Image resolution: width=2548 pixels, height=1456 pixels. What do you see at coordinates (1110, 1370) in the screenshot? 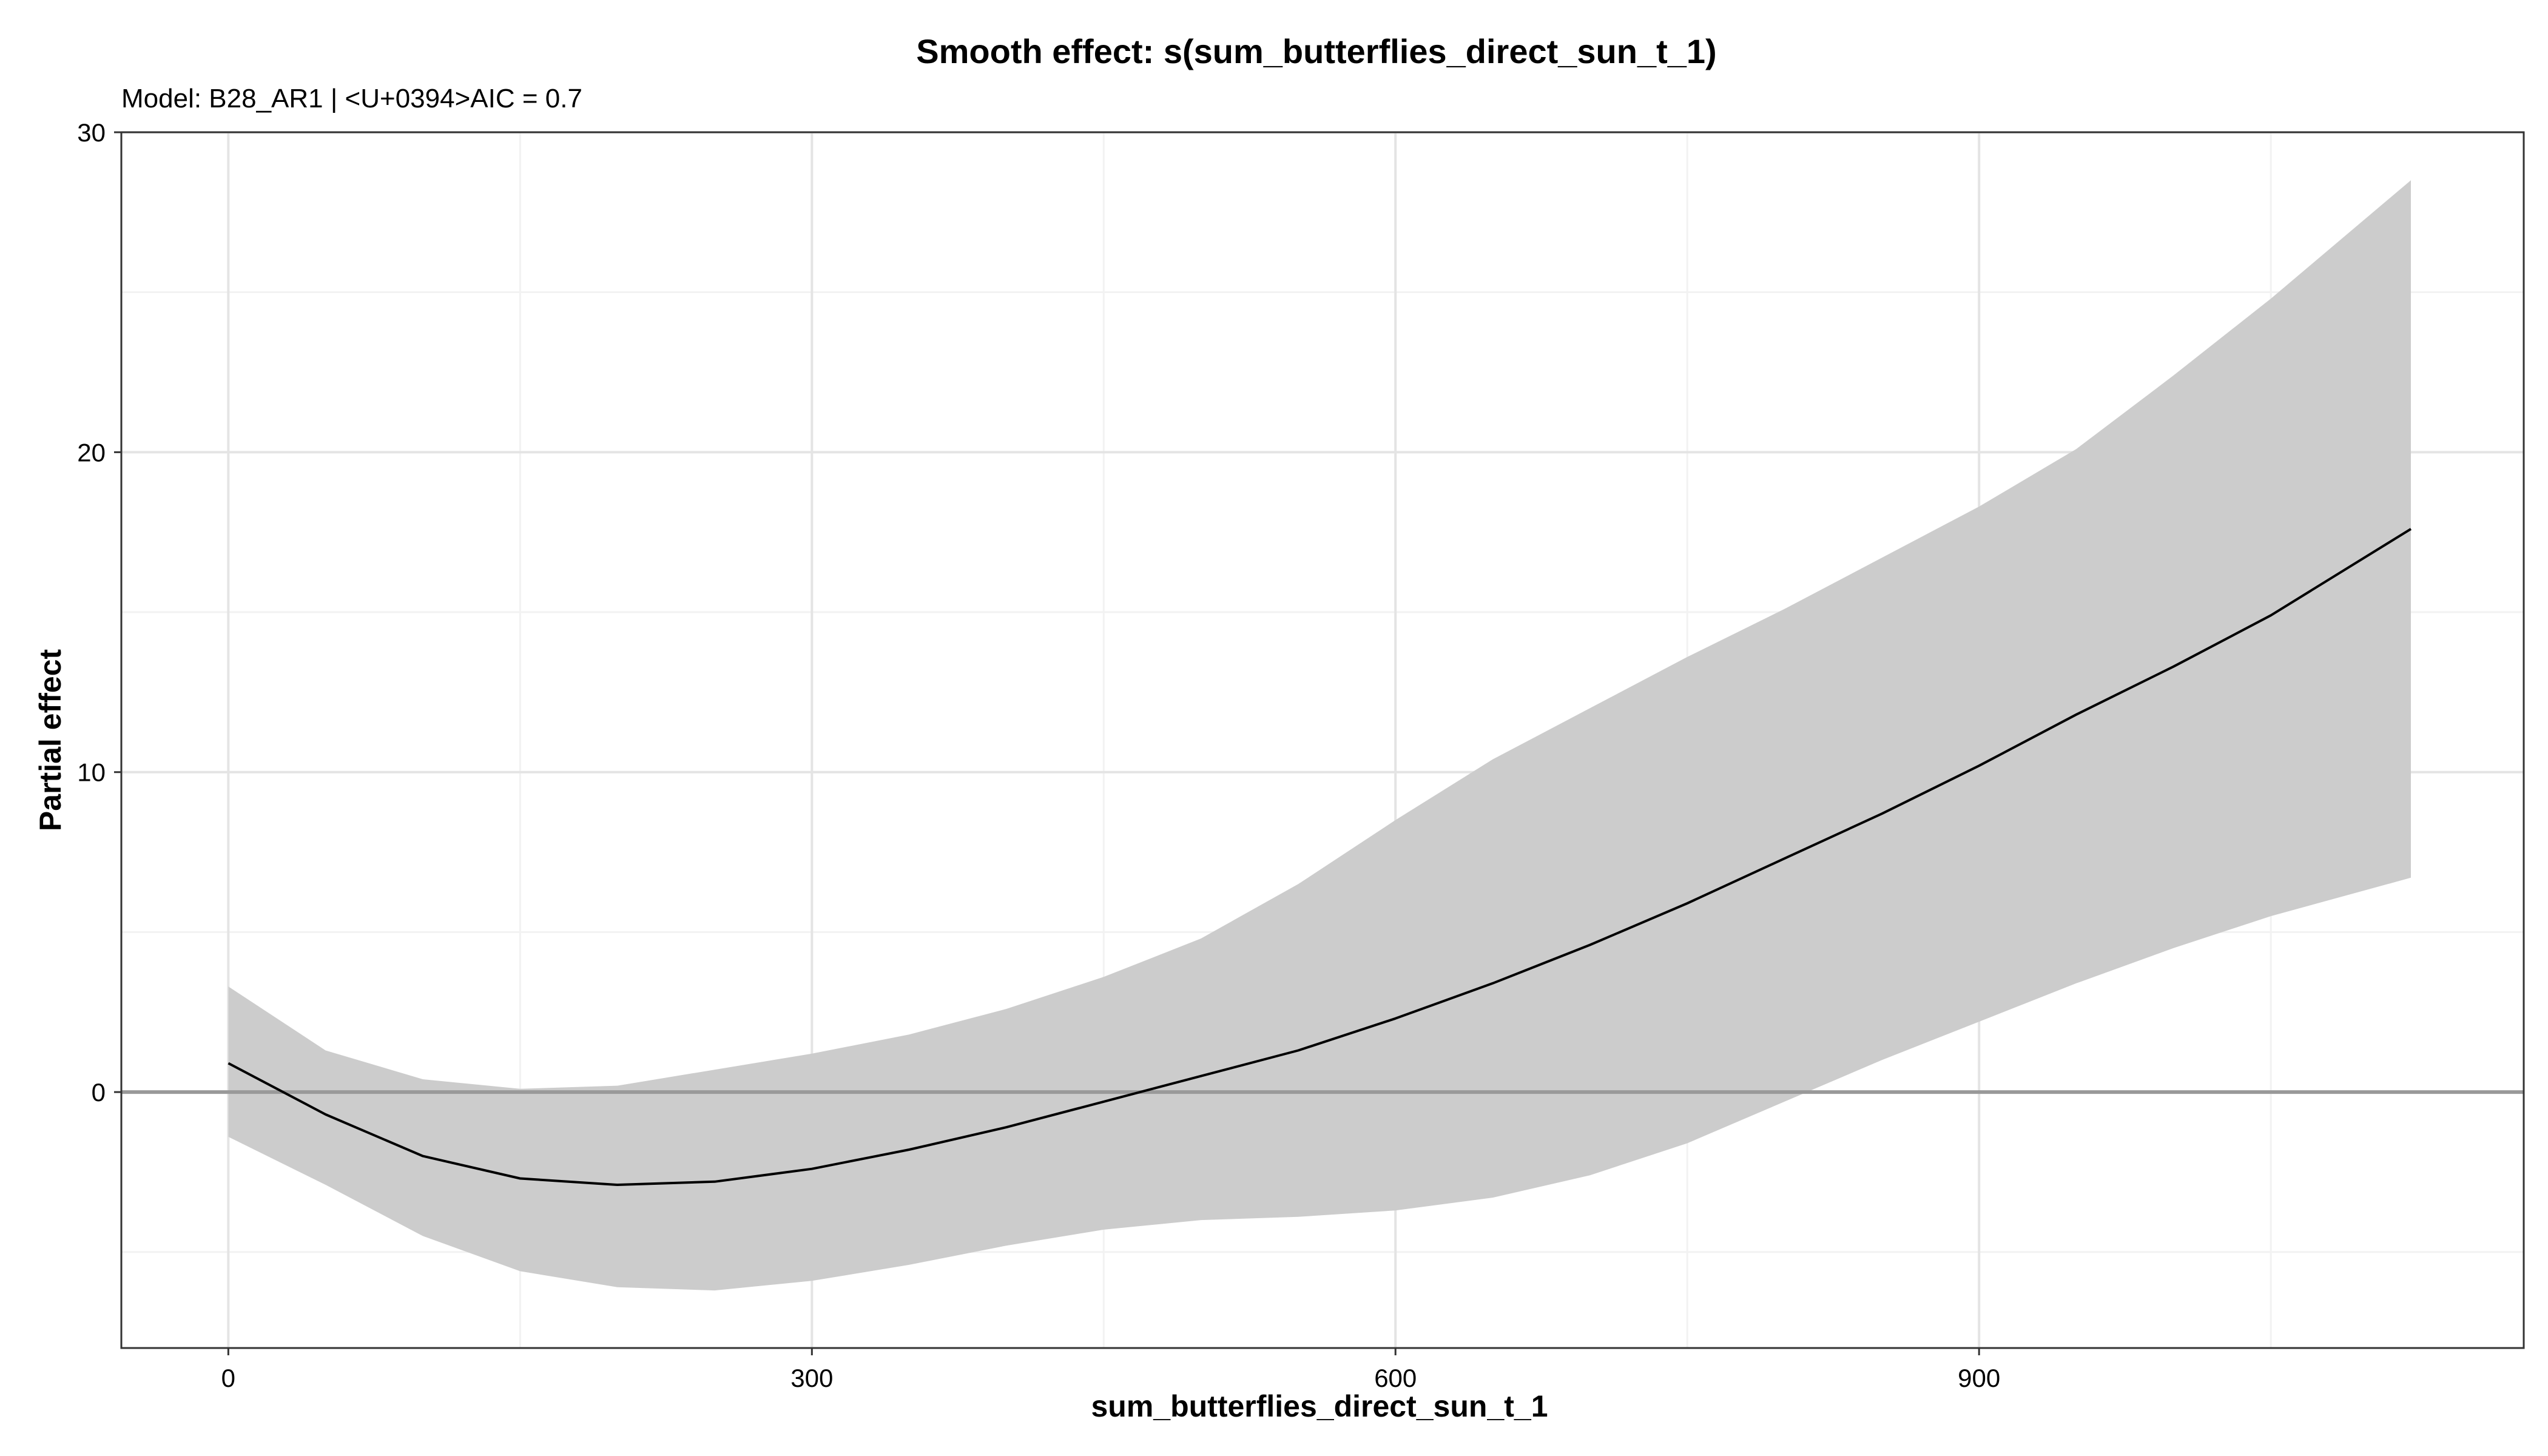
I see `x-axis-ticks: 0 300 600 900` at bounding box center [1110, 1370].